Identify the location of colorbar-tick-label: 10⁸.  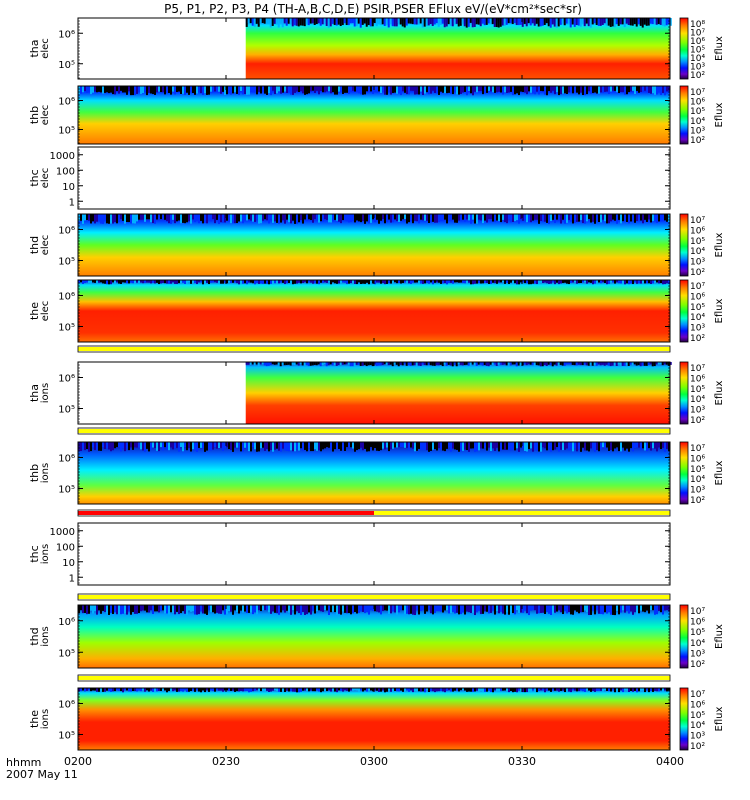
(697, 25).